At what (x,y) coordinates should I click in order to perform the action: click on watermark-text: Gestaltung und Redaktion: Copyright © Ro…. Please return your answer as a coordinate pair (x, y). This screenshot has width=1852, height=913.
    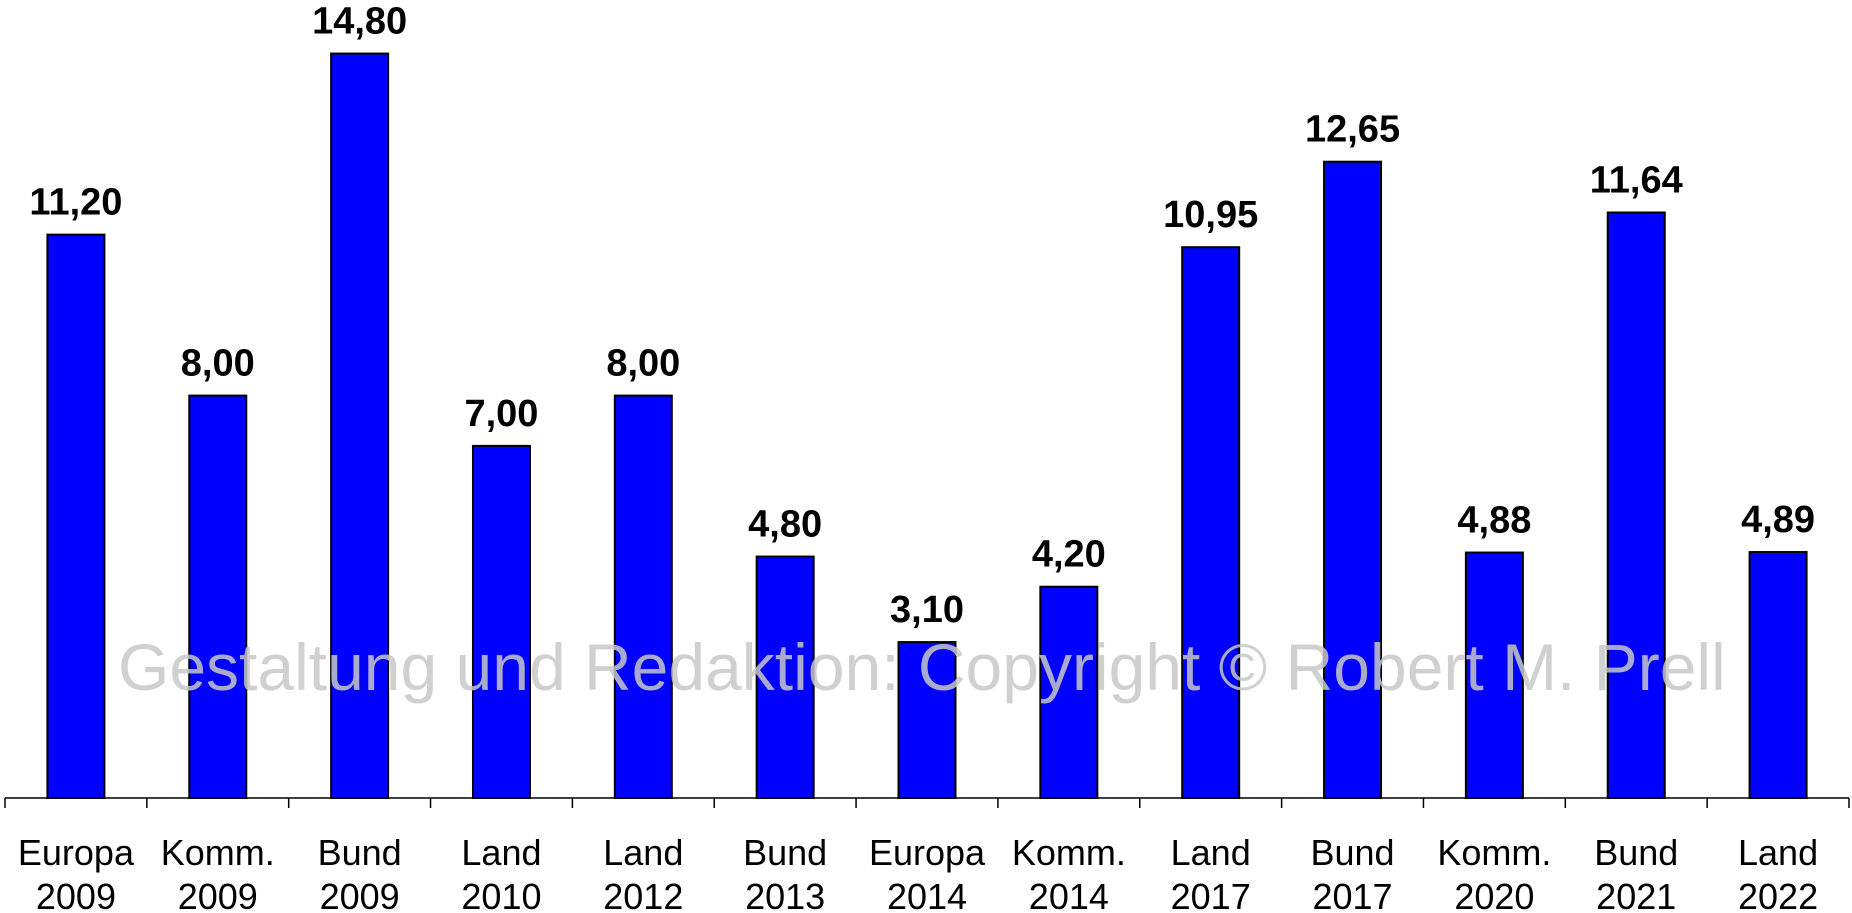
    Looking at the image, I should click on (922, 667).